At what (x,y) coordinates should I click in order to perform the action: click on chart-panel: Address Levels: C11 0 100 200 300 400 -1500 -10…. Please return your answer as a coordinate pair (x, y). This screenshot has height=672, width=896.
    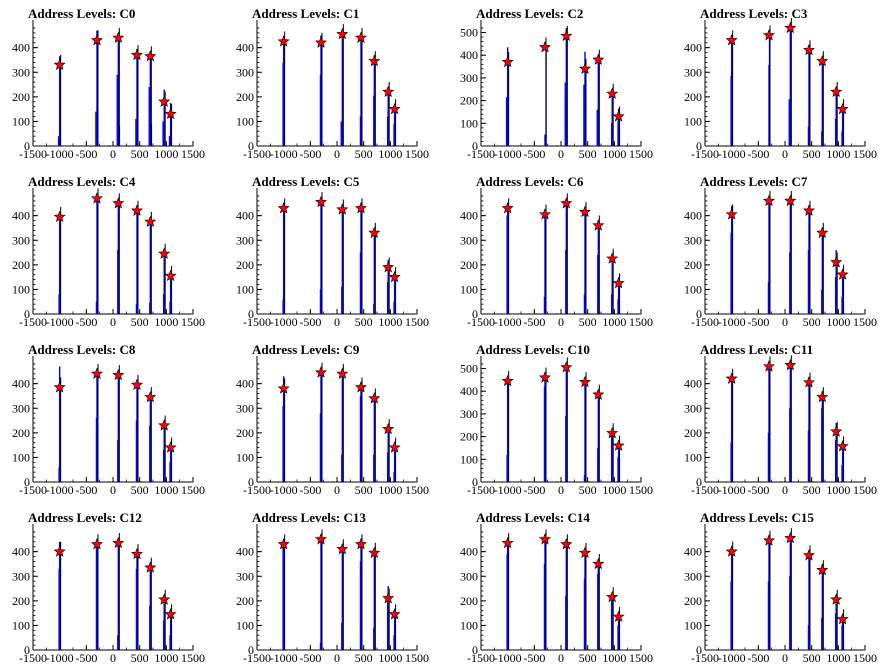
    Looking at the image, I should click on (784, 420).